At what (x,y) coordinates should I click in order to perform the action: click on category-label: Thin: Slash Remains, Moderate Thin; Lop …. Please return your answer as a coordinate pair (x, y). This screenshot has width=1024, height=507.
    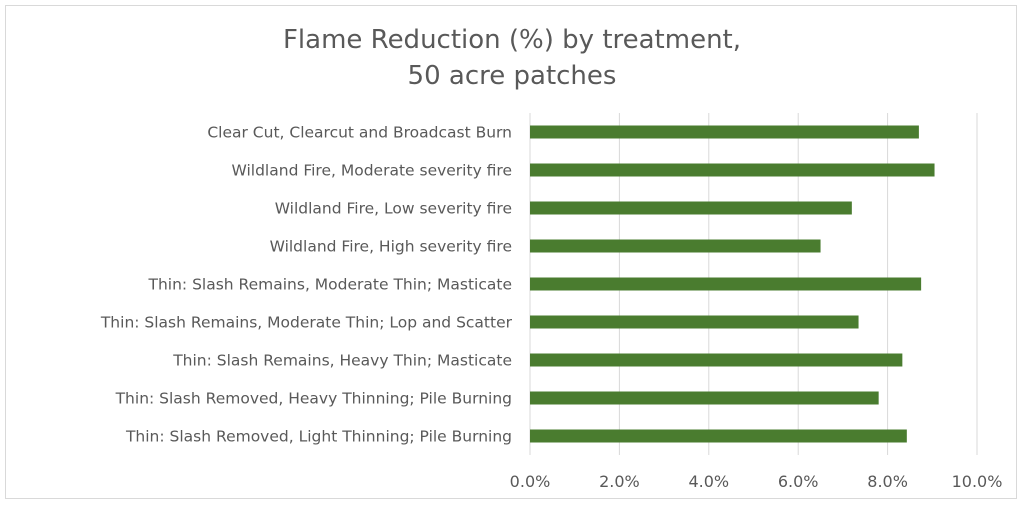
    Looking at the image, I should click on (306, 323).